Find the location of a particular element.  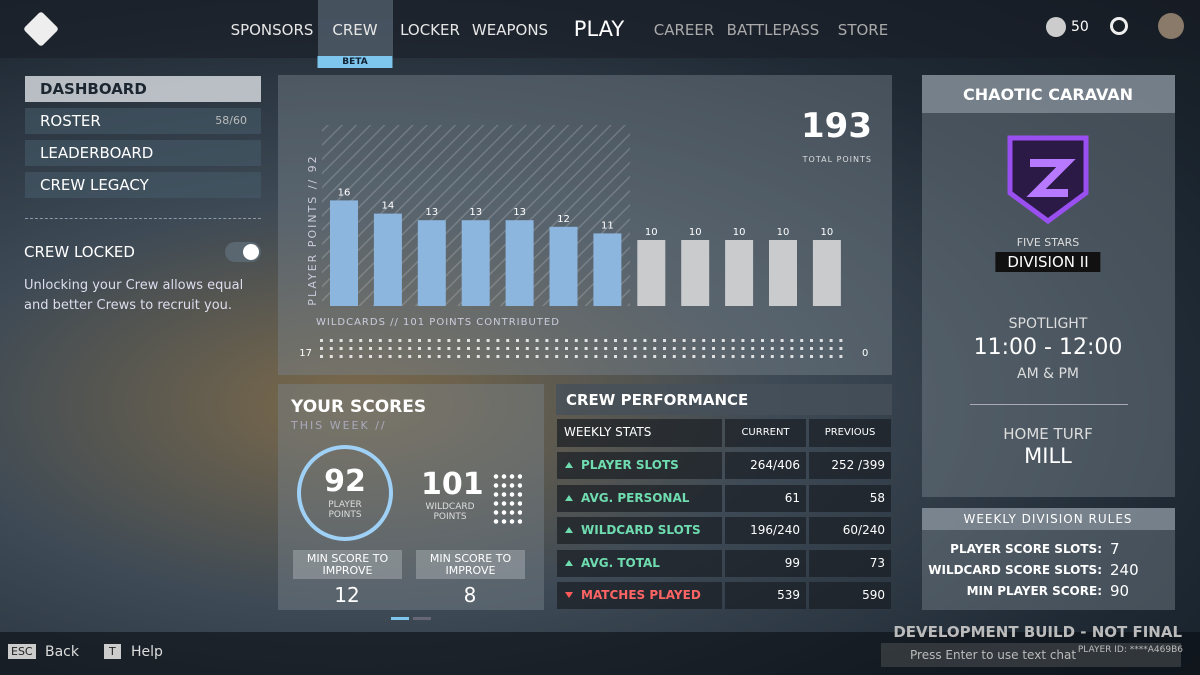

key: T is located at coordinates (112, 651).